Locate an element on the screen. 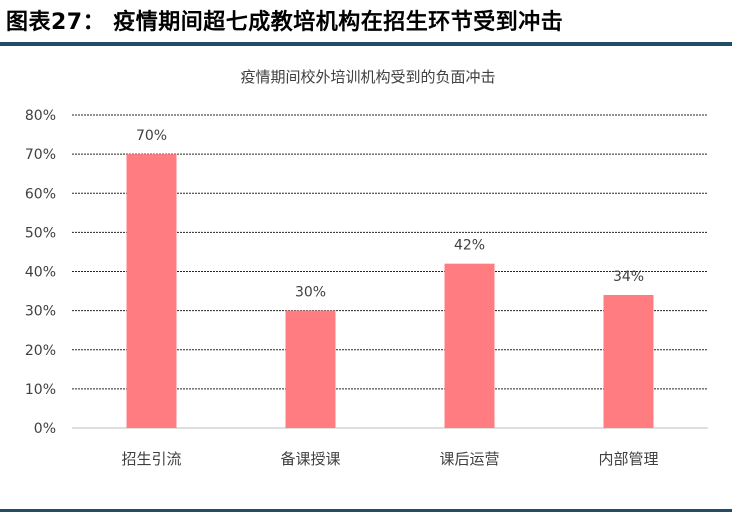 This screenshot has width=732, height=515. data-label-1: 70% is located at coordinates (151, 136).